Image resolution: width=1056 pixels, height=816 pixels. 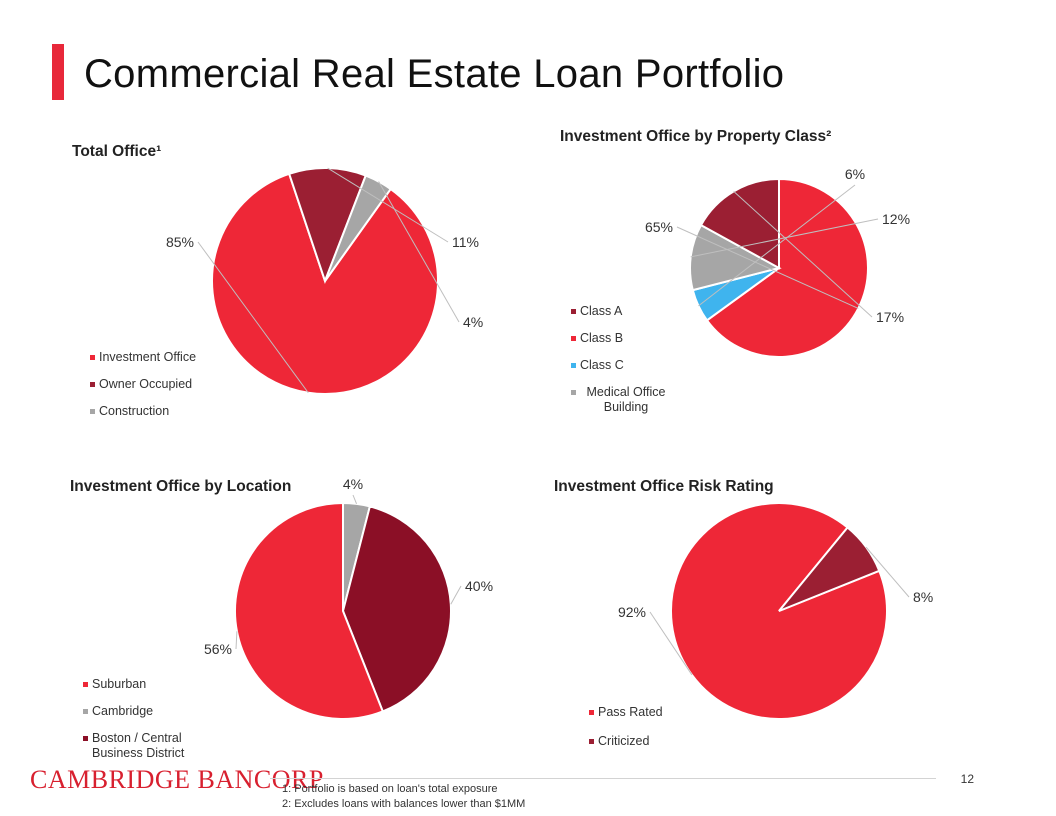 What do you see at coordinates (631, 311) in the screenshot?
I see `legend-item-class-a: Class A` at bounding box center [631, 311].